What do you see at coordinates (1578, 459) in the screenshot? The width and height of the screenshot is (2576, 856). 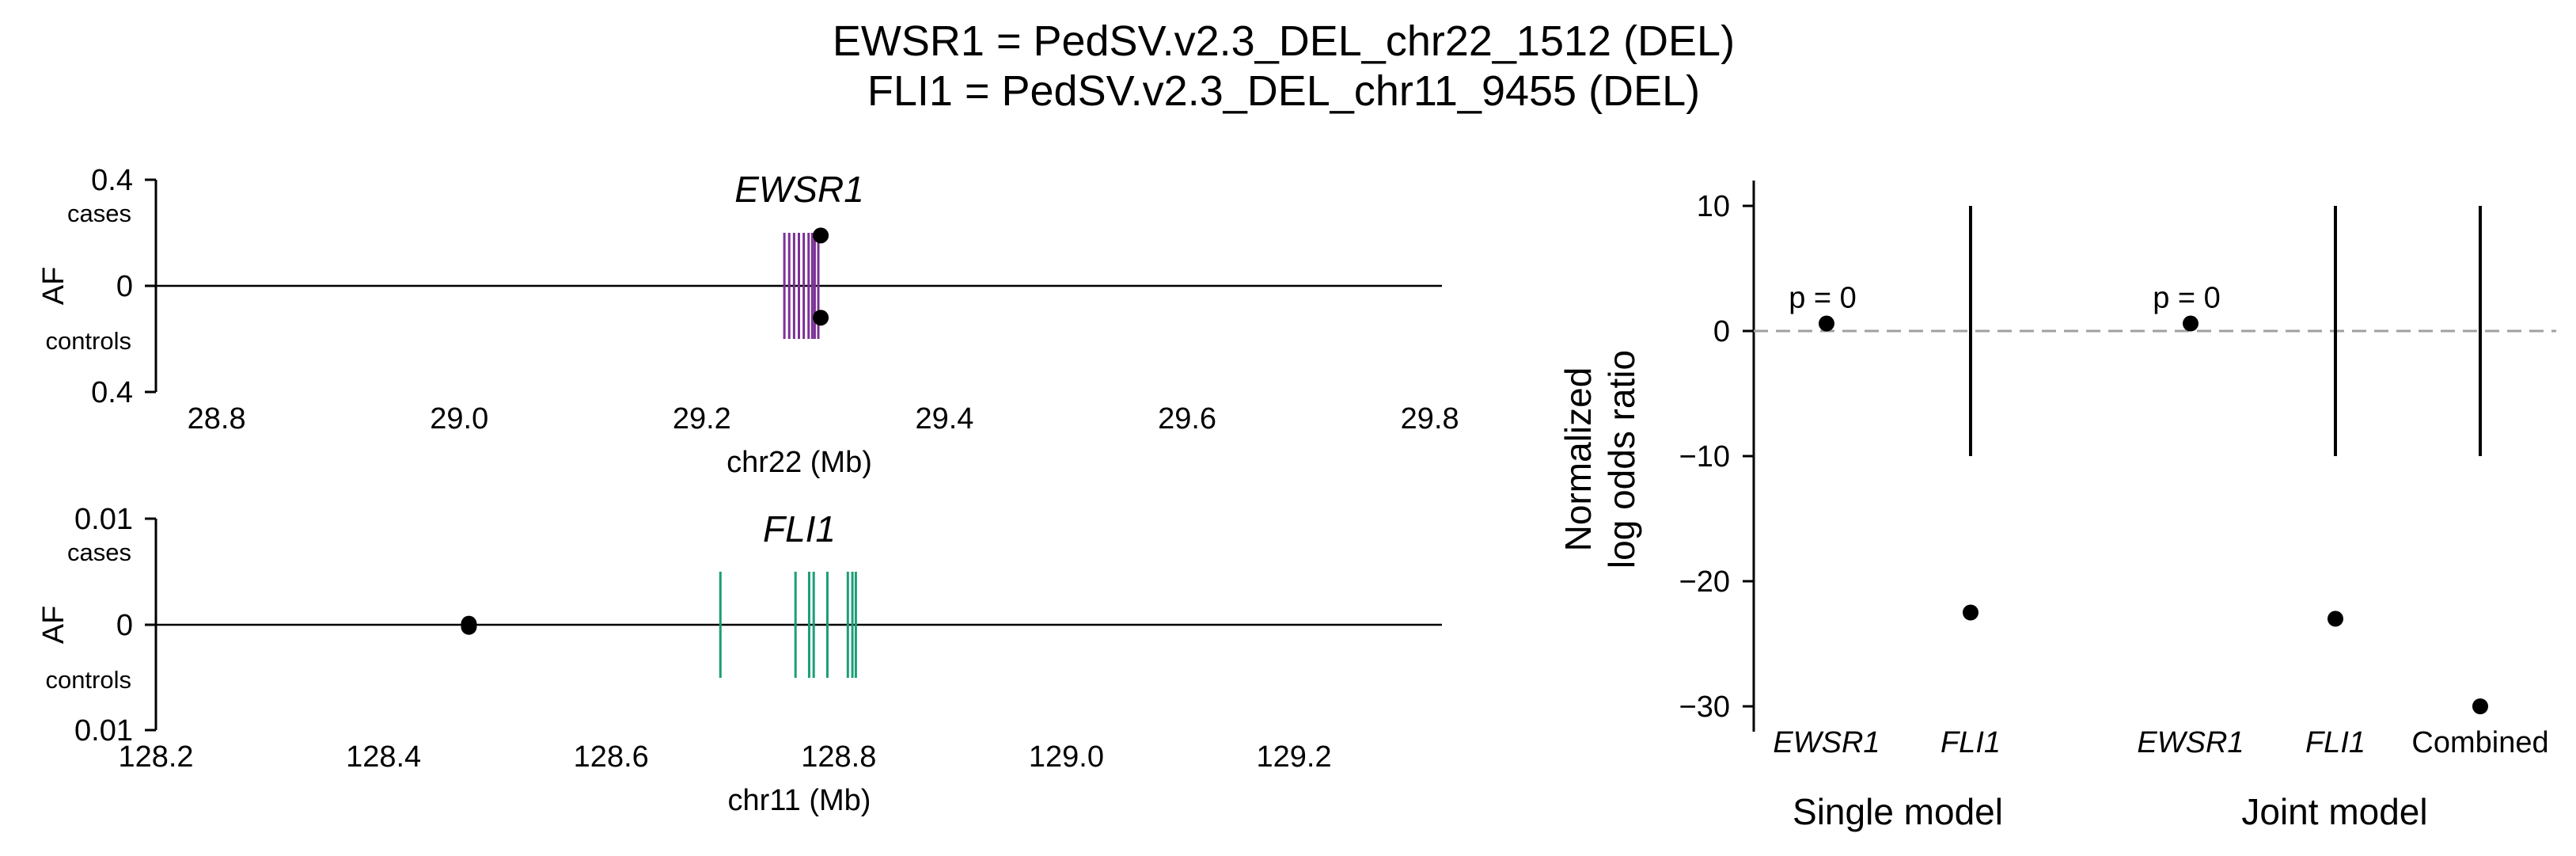 I see `log-odds-y-label-line-1: Normalized` at bounding box center [1578, 459].